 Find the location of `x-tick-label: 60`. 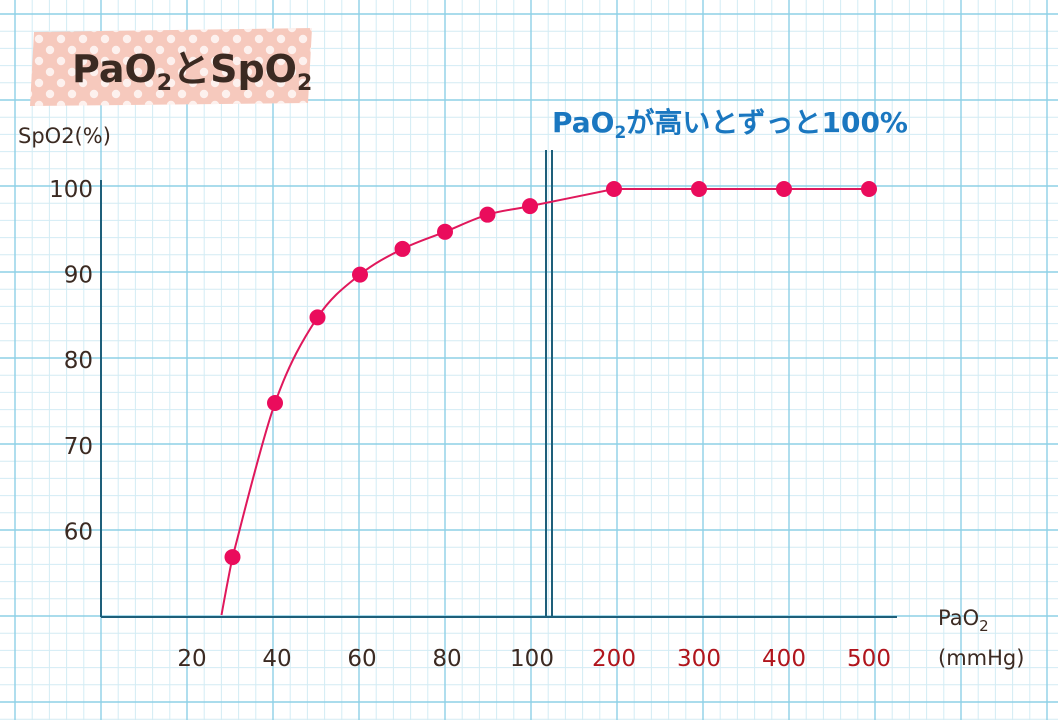

x-tick-label: 60 is located at coordinates (361, 659).